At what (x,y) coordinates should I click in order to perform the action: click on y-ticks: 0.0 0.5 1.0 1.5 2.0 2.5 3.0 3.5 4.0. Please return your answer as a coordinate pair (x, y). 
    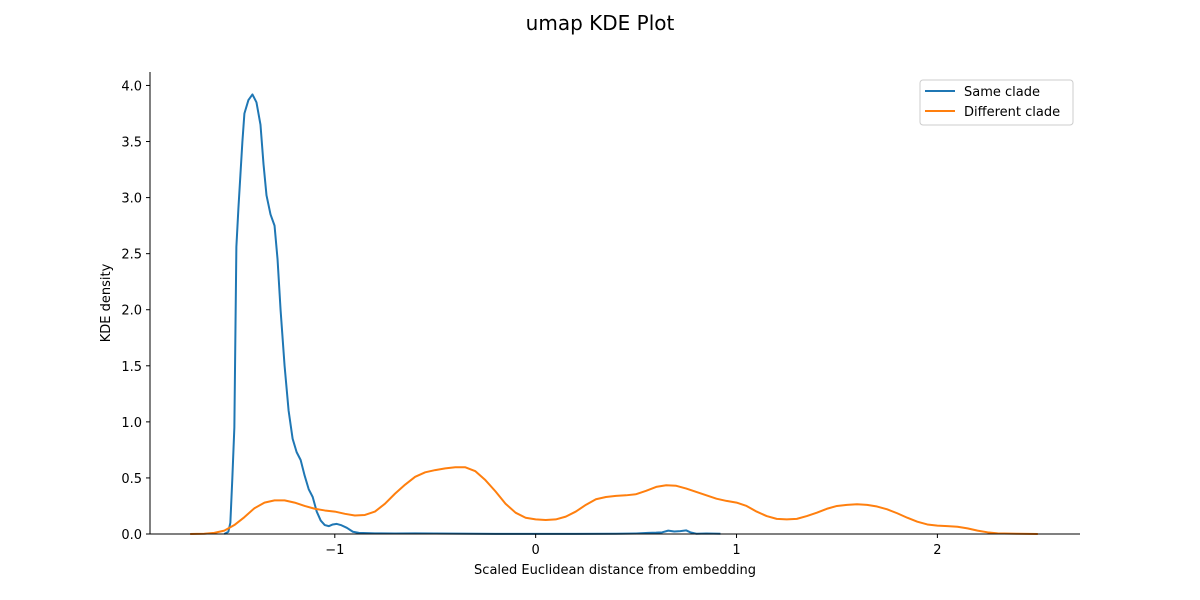
    Looking at the image, I should click on (135, 311).